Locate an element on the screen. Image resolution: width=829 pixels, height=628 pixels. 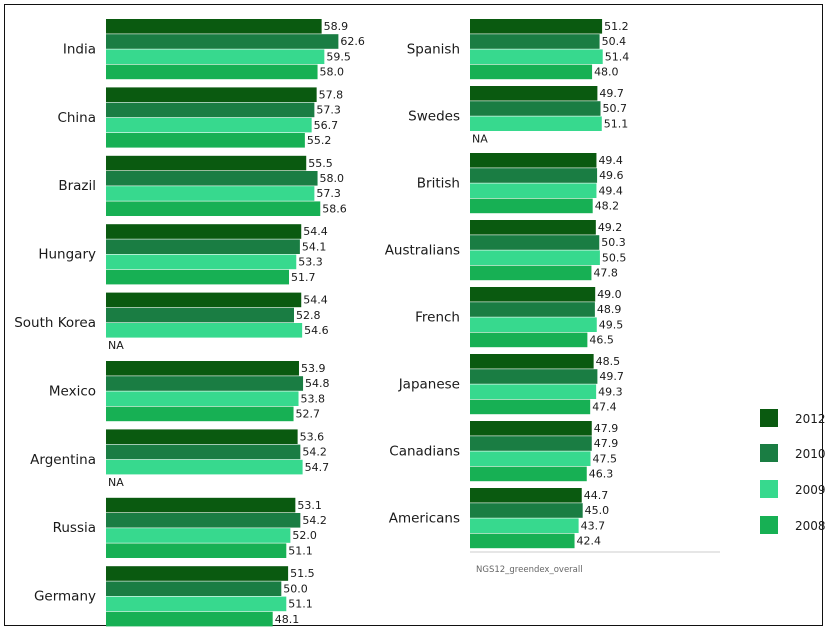
data-label: 54.1 is located at coordinates (314, 246).